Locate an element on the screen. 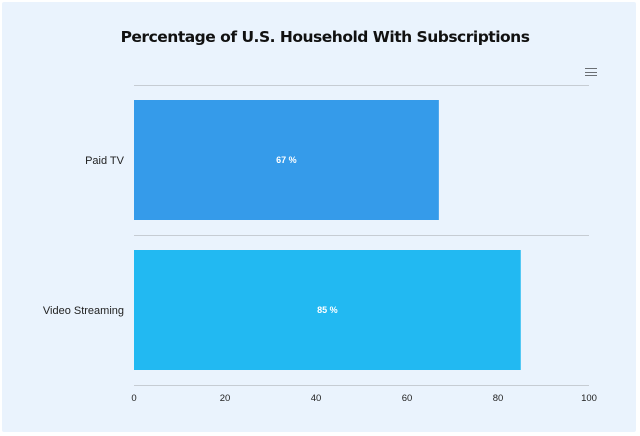 The width and height of the screenshot is (640, 436). x-tick-label: 0 is located at coordinates (133, 398).